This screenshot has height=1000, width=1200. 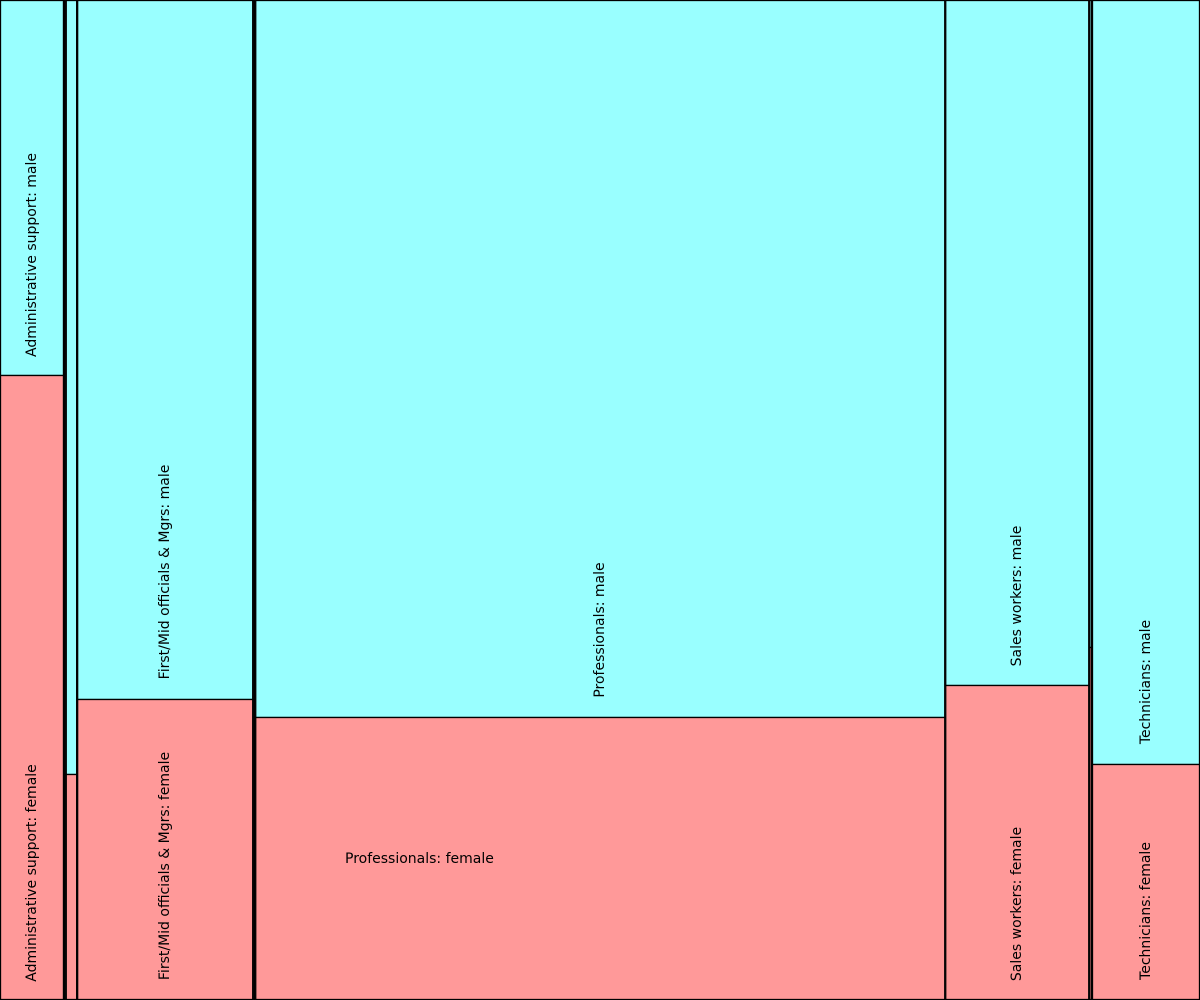 I want to click on tile-label-male: Sales workers: male, so click(x=1017, y=596).